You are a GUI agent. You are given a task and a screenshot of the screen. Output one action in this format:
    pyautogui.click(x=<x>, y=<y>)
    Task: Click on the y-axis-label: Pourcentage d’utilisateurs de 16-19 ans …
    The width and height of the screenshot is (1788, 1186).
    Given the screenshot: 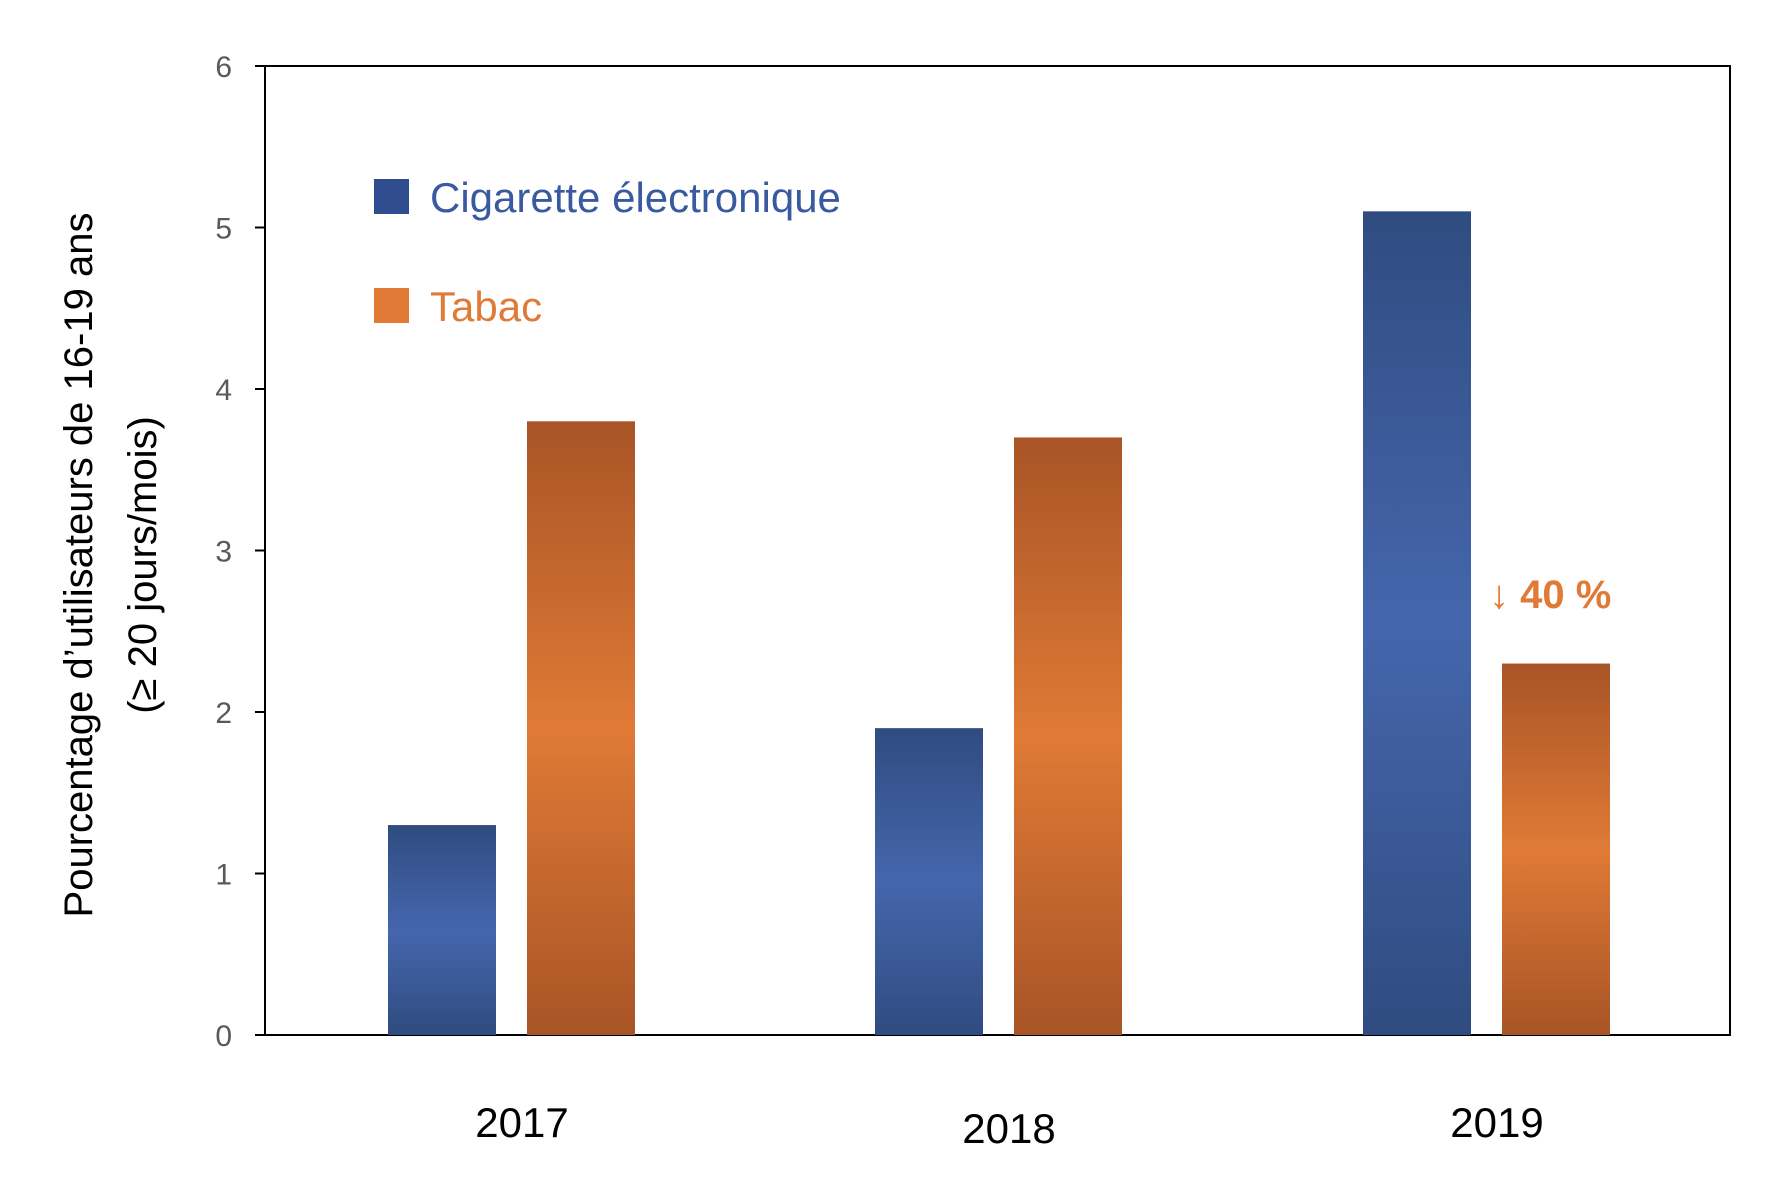 What is the action you would take?
    pyautogui.click(x=111, y=565)
    